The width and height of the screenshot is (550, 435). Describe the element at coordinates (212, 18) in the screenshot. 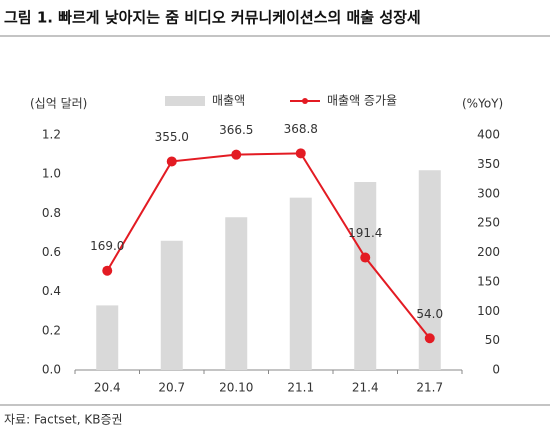

I see `chart-title: 그림 1. 빠르게 낮아지는 줌 비디오 커뮤니케이션스의 매출 성장세` at that location.